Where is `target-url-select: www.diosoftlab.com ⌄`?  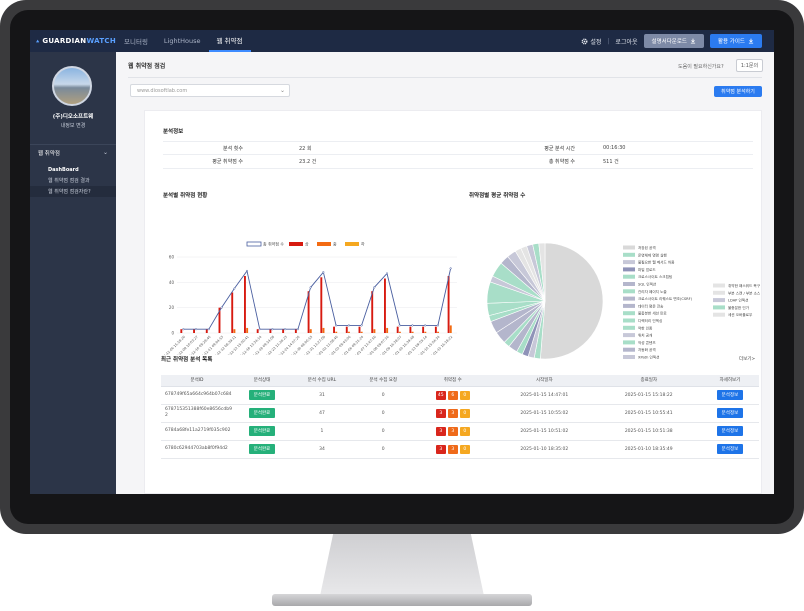
target-url-select: www.diosoftlab.com ⌄ is located at coordinates (210, 90).